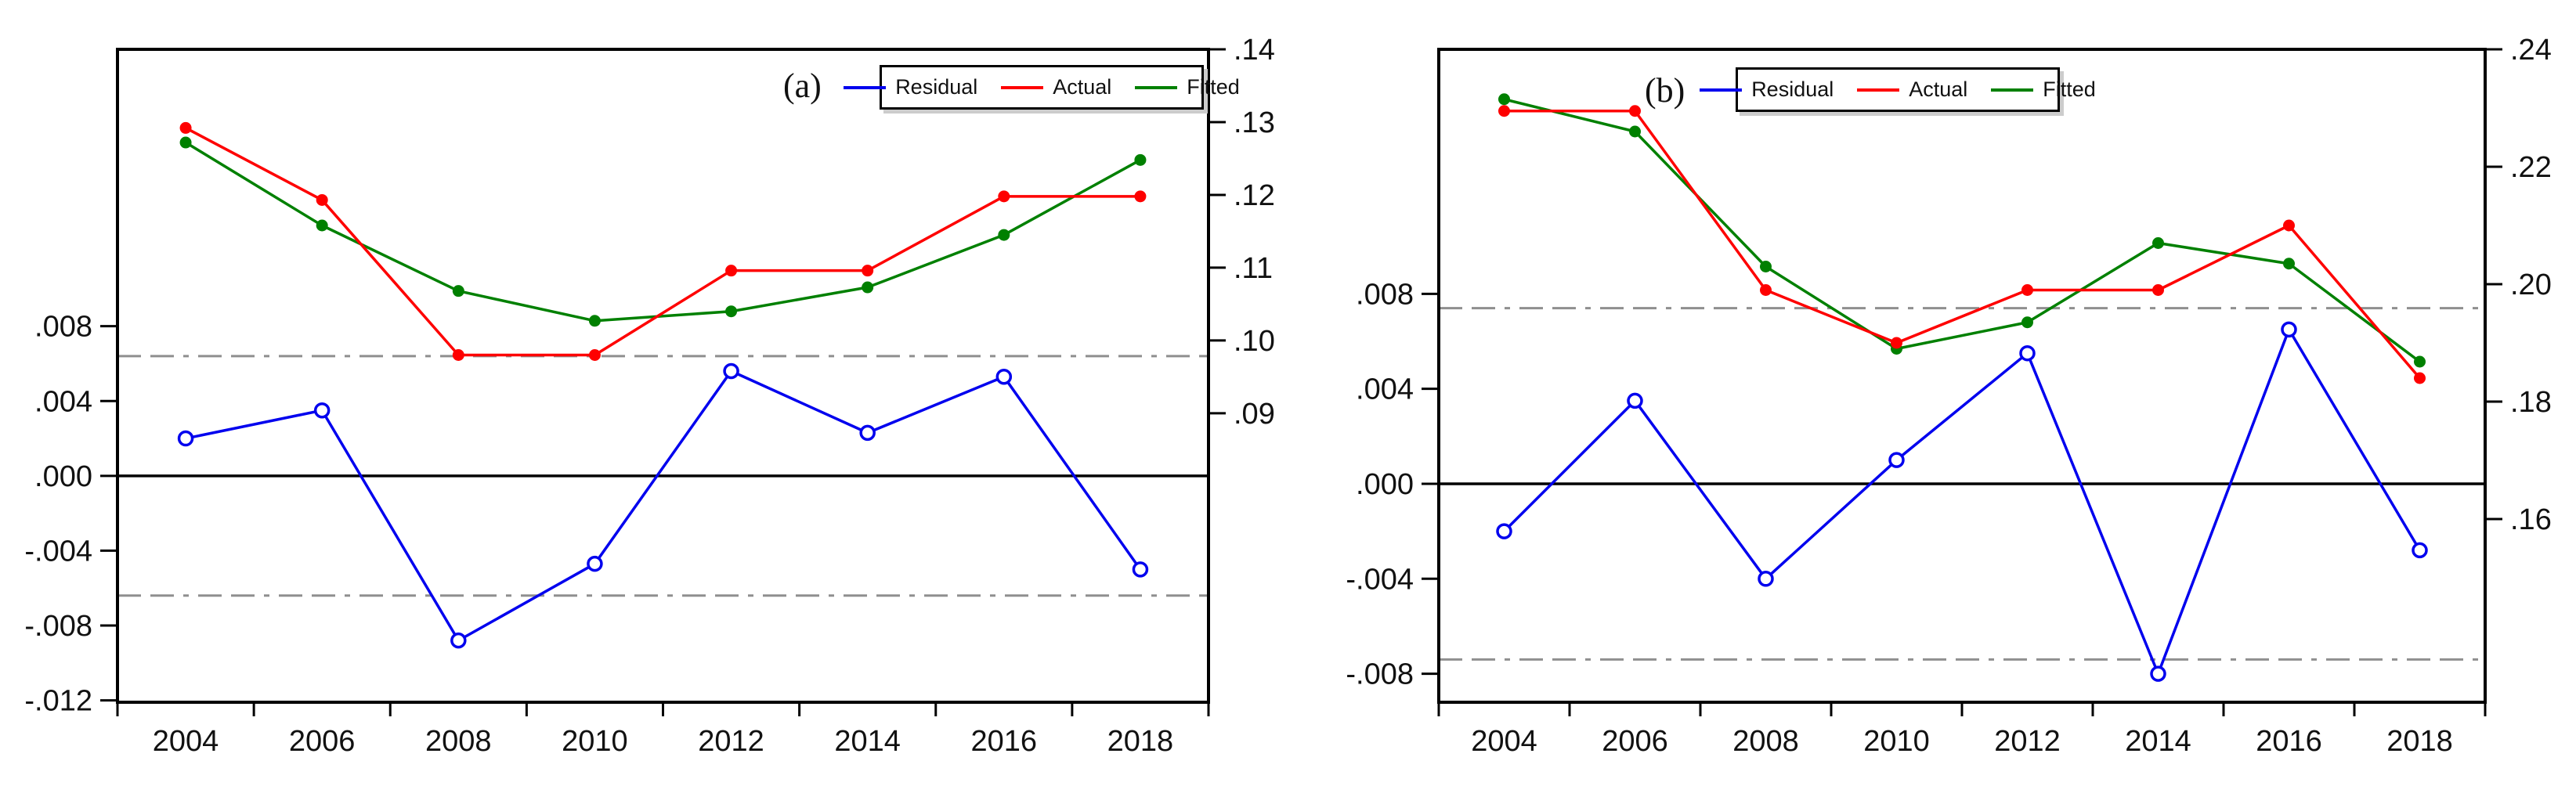  I want to click on left-axis-tick-label: -.008, so click(58, 626).